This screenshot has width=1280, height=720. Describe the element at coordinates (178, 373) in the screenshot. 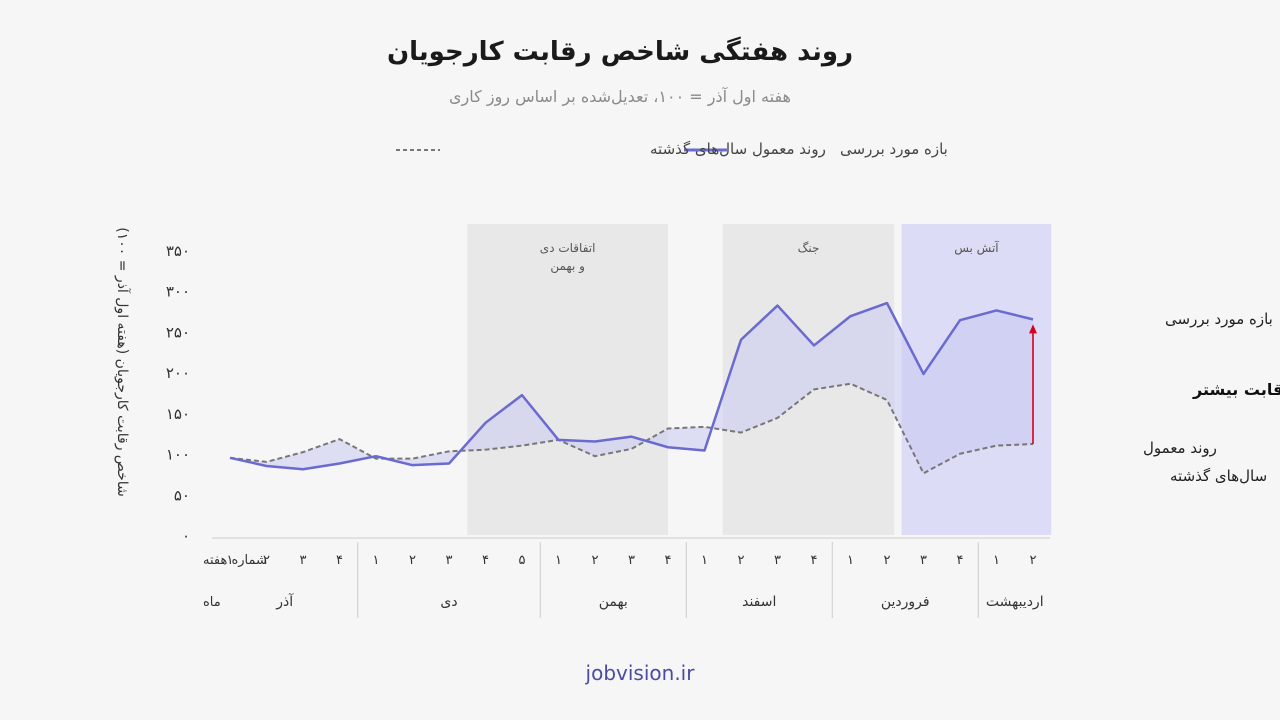

I see `y-tick-label: ۲۰۰` at that location.